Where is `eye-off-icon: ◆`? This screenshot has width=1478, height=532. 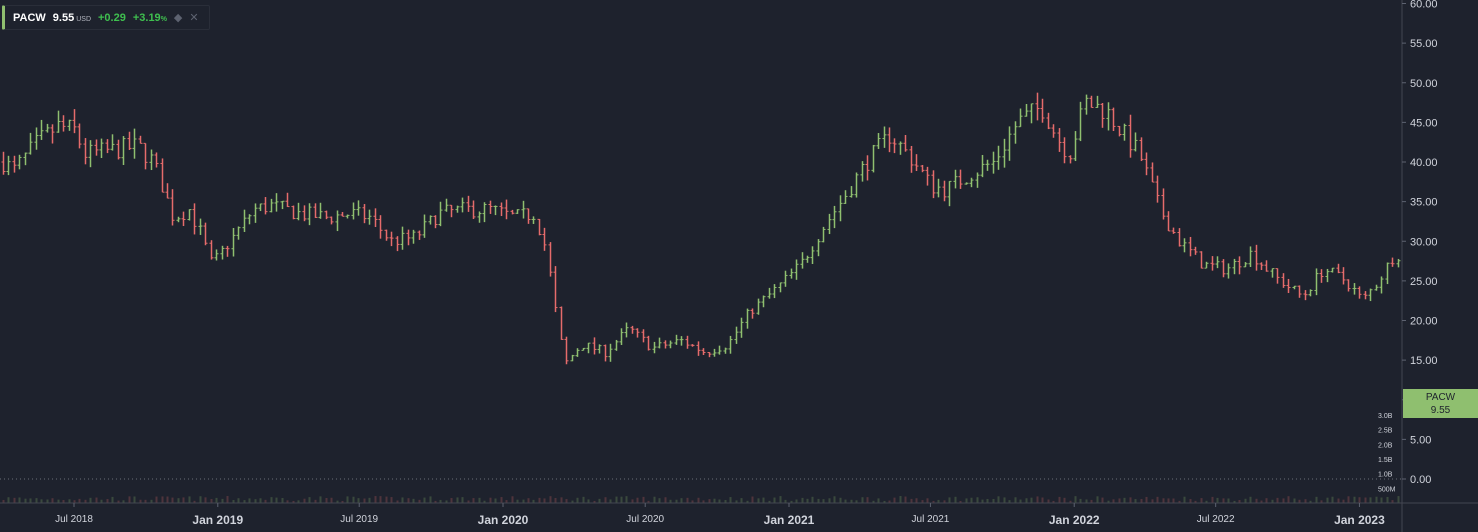 eye-off-icon: ◆ is located at coordinates (178, 18).